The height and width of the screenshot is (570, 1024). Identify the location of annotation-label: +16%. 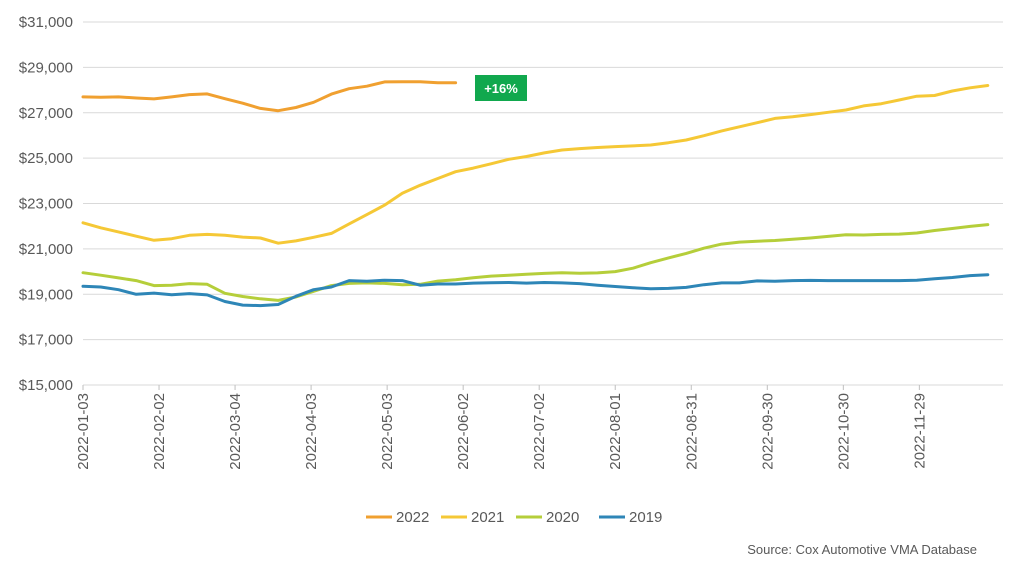
(501, 88).